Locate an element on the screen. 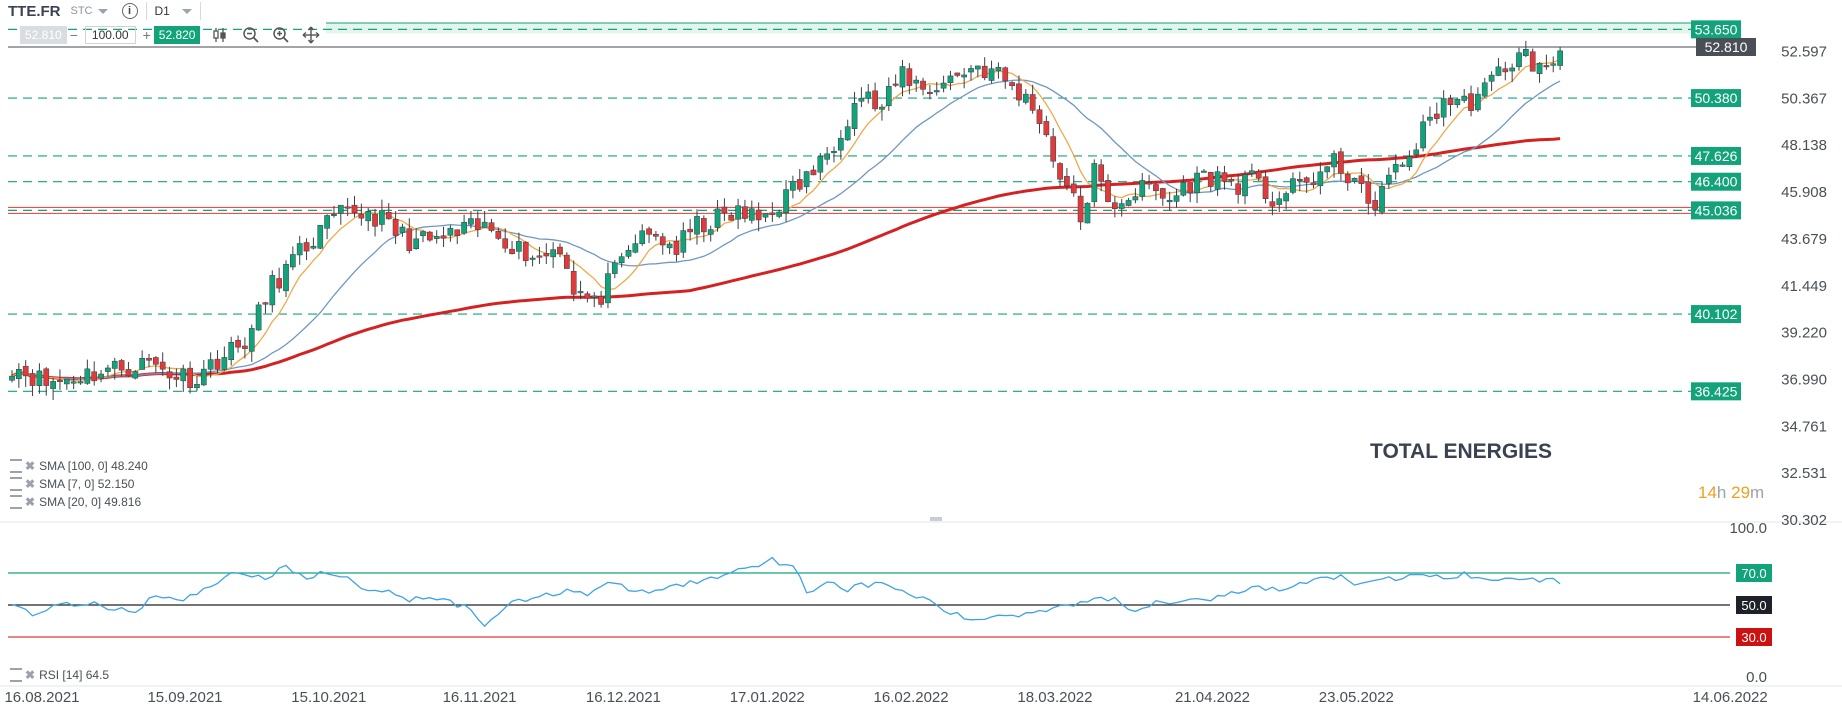 This screenshot has height=712, width=1842. indicator-legend-sma20: ✖ SMA [20, 0] 49.816 is located at coordinates (75, 502).